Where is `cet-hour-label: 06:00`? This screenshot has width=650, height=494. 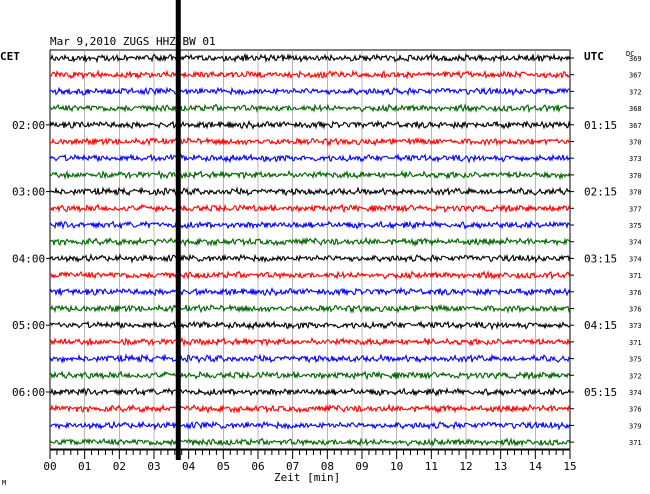 cet-hour-label: 06:00 is located at coordinates (28, 392).